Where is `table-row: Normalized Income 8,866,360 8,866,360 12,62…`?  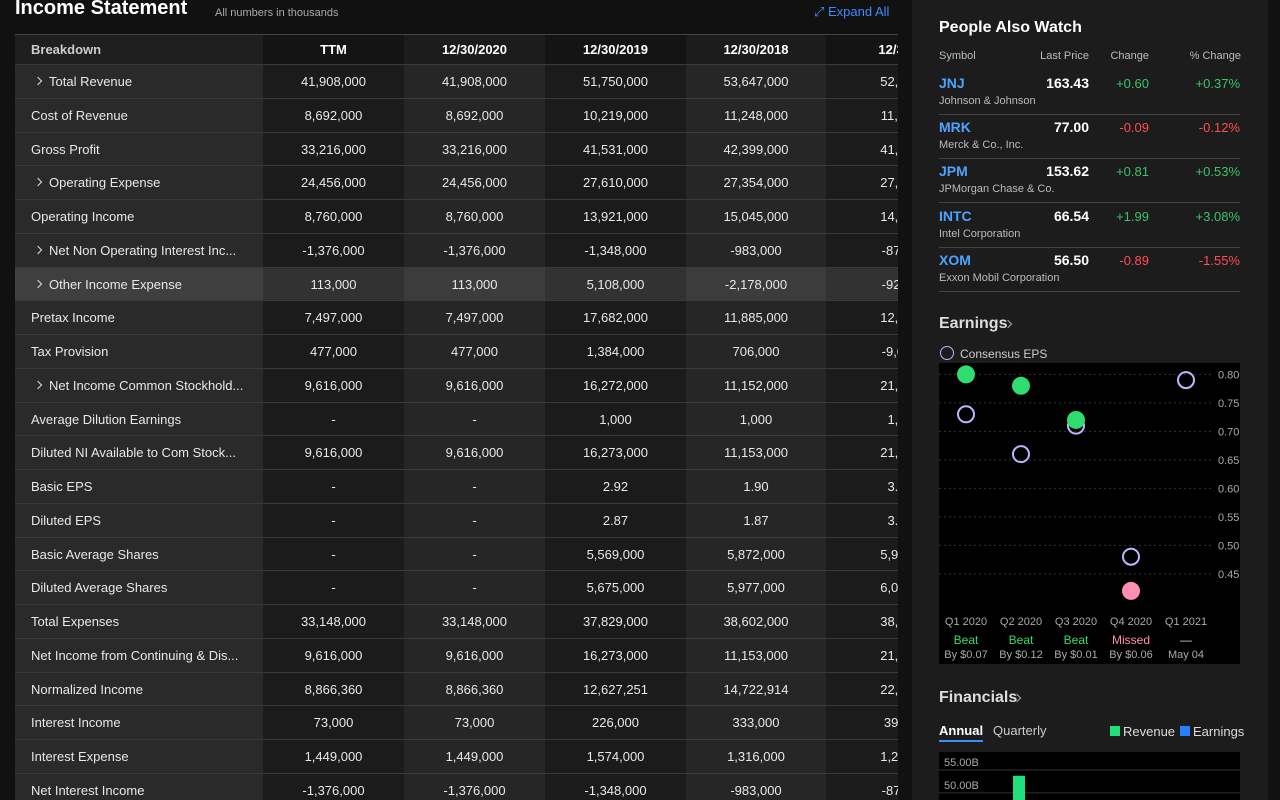
table-row: Normalized Income 8,866,360 8,866,360 12,62… is located at coordinates (456, 688).